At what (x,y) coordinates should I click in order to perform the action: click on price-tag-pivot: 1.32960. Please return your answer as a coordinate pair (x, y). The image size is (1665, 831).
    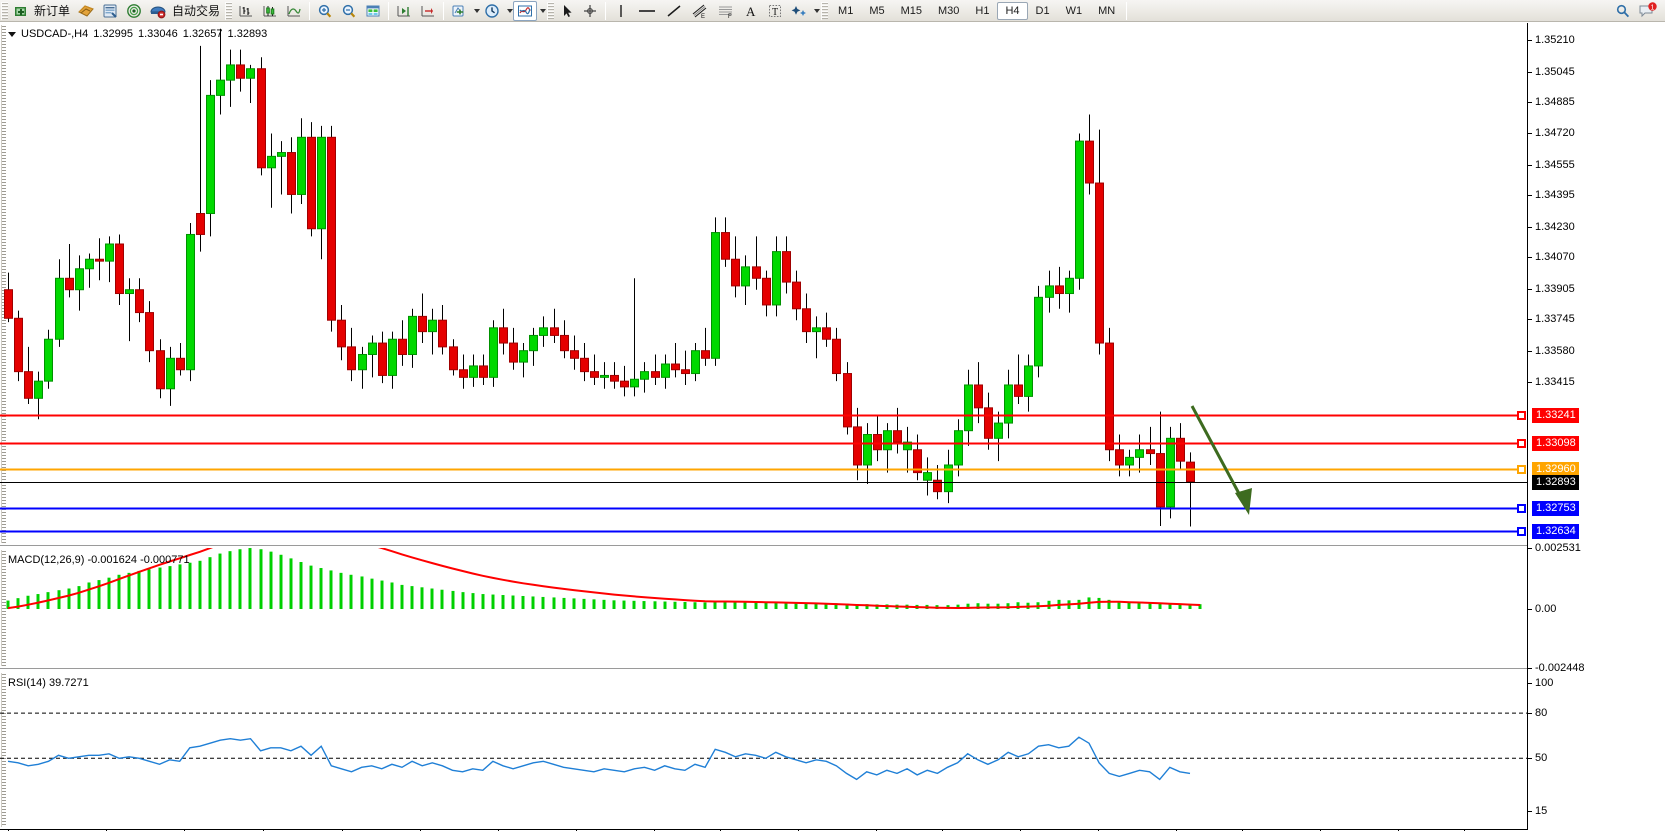
    Looking at the image, I should click on (1555, 469).